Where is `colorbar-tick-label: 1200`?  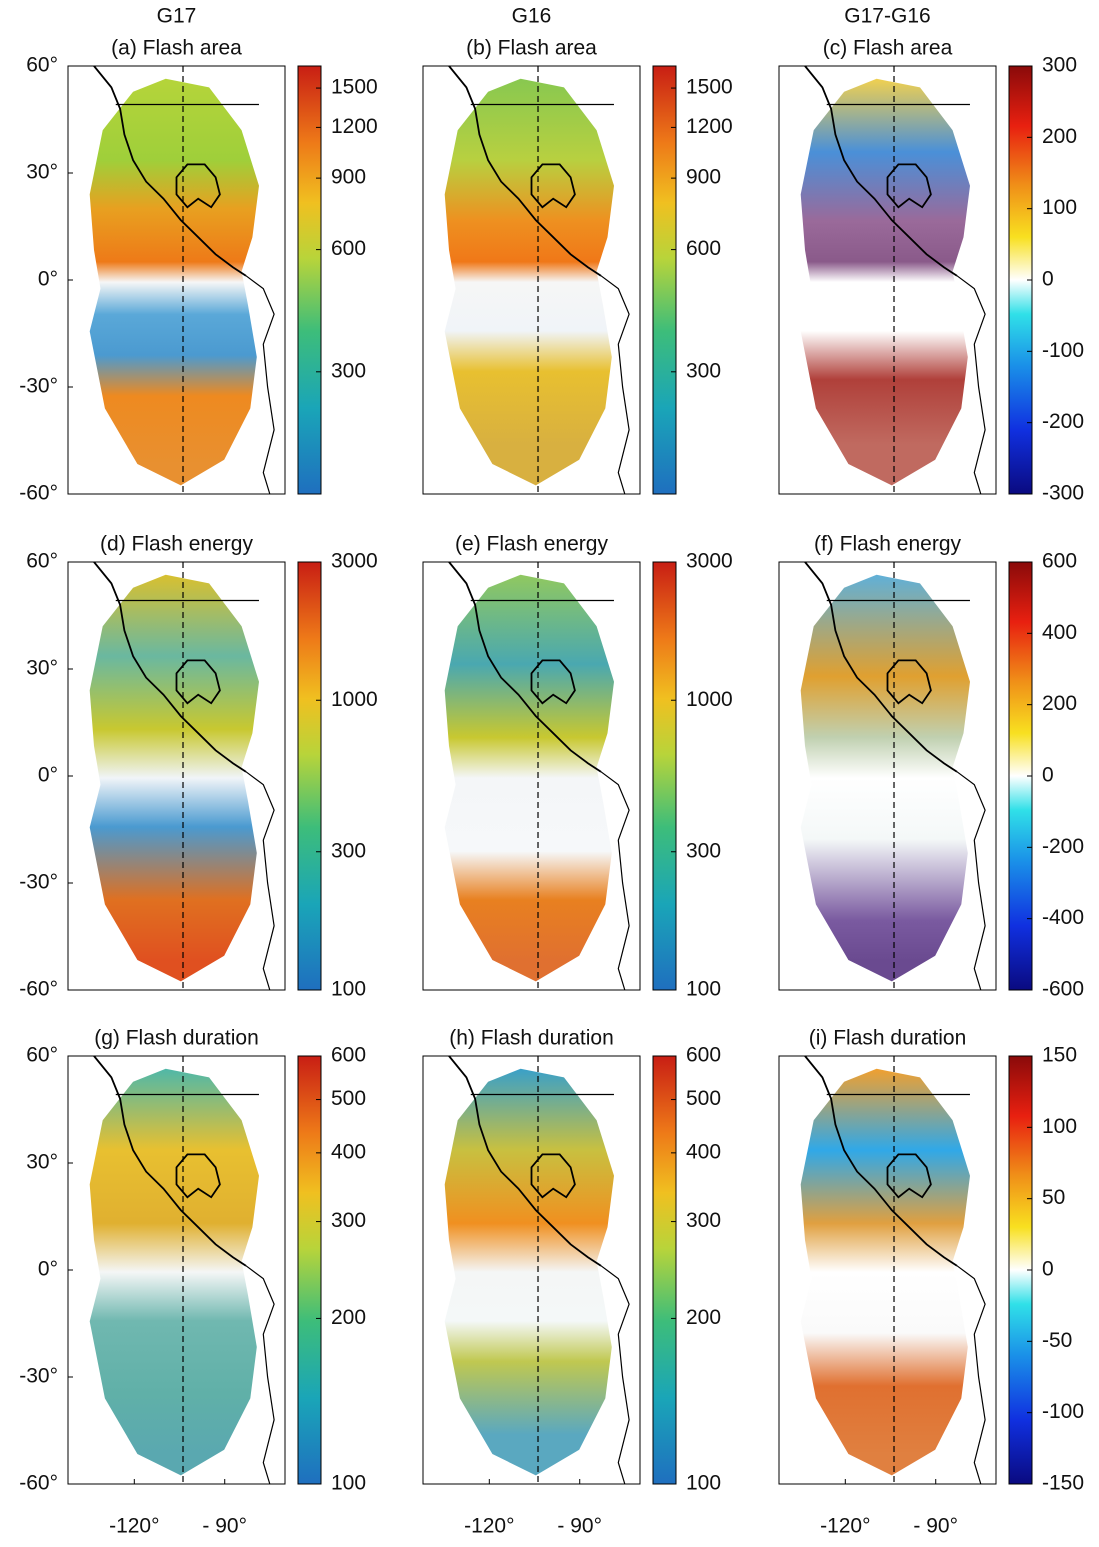 colorbar-tick-label: 1200 is located at coordinates (354, 126).